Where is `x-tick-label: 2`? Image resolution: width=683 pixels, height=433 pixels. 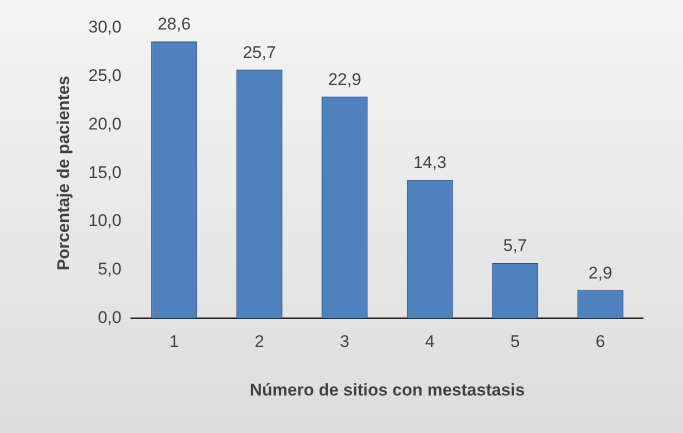 x-tick-label: 2 is located at coordinates (259, 342).